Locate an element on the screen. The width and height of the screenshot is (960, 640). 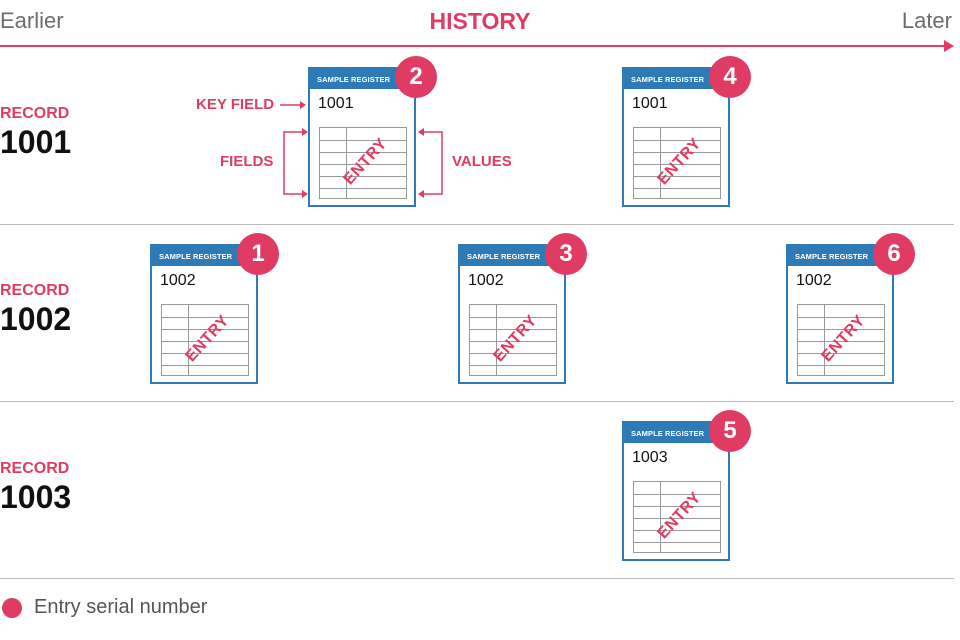
entry-serial-badge: 2 is located at coordinates (416, 77).